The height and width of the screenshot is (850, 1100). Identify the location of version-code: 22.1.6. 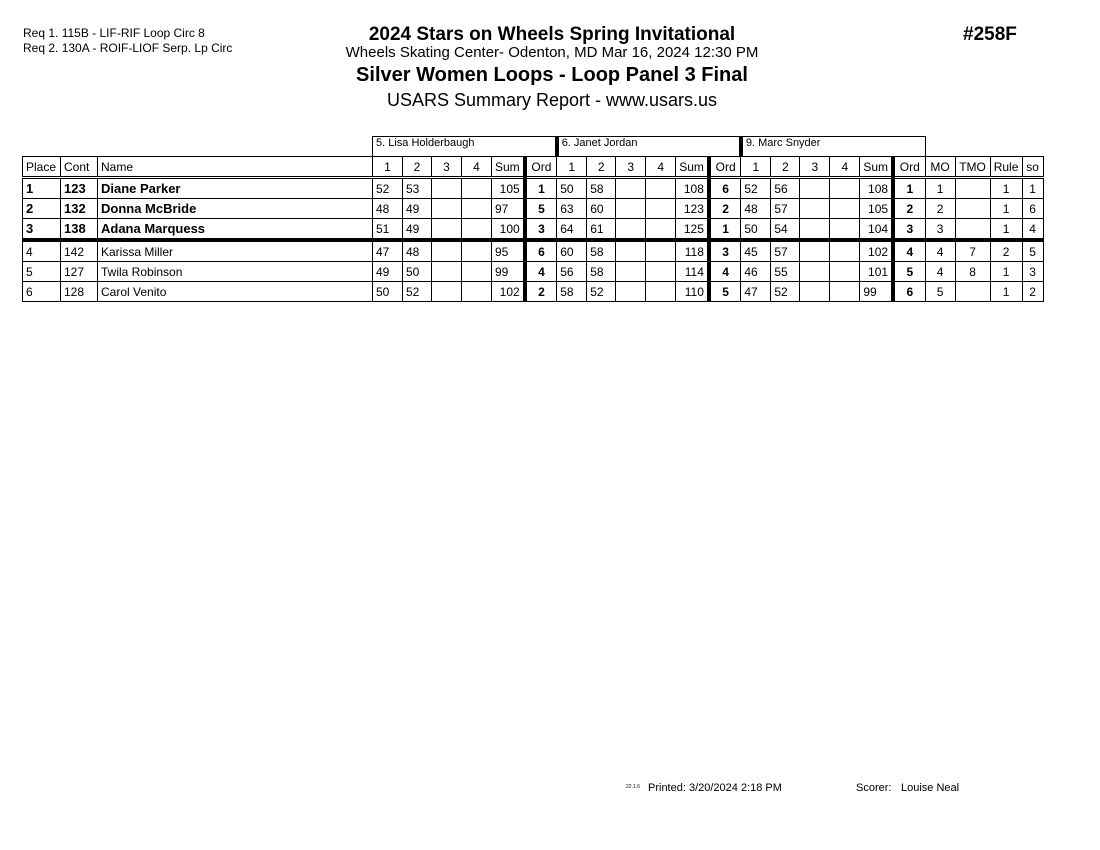
(633, 787).